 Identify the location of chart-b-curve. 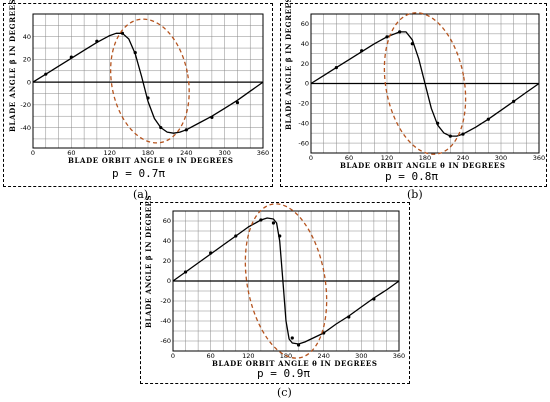
(425, 84).